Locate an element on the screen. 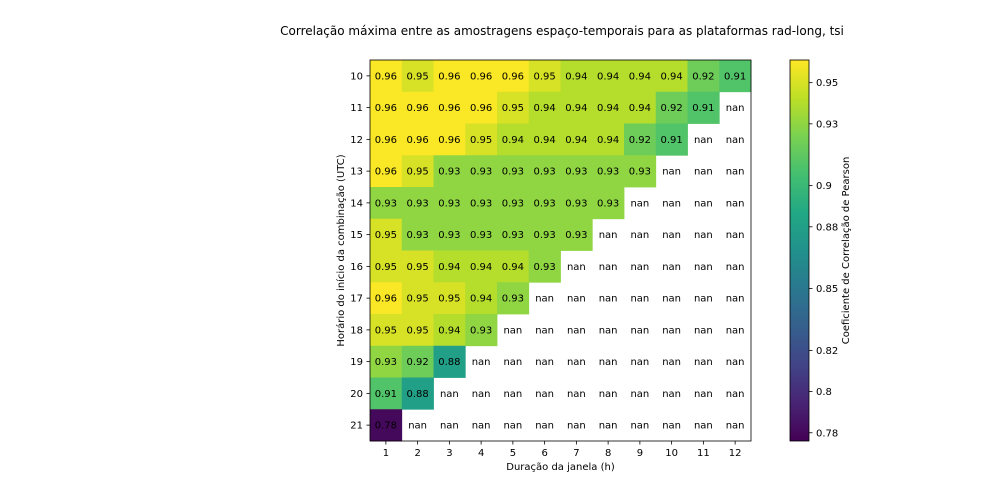 The image size is (1008, 504). cell-label: 0.91 is located at coordinates (703, 108).